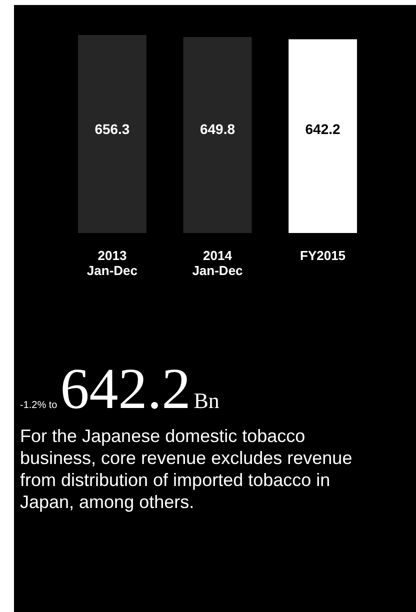  Describe the element at coordinates (39, 405) in the screenshot. I see `text: -1.2% to` at that location.